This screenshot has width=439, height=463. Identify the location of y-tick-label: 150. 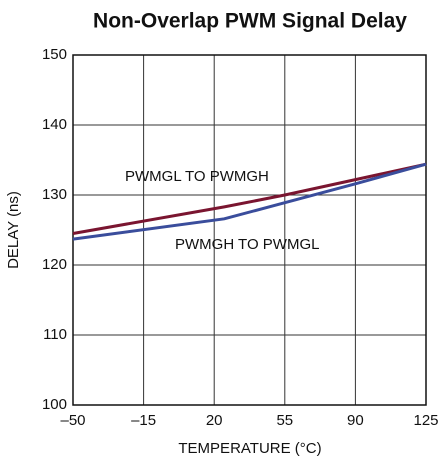
(54, 54).